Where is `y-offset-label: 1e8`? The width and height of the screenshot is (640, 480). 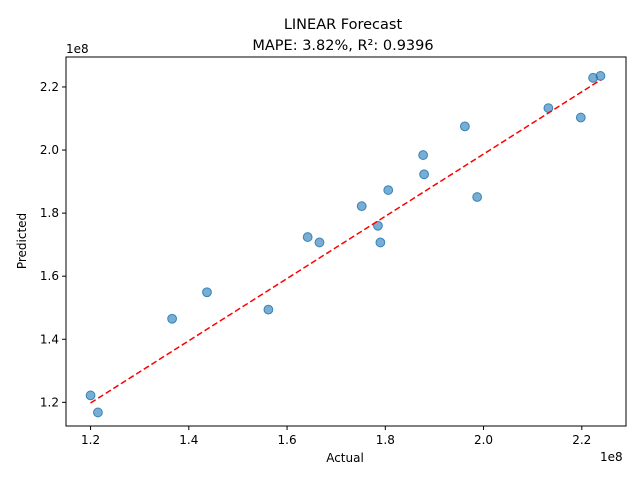
y-offset-label: 1e8 is located at coordinates (77, 49).